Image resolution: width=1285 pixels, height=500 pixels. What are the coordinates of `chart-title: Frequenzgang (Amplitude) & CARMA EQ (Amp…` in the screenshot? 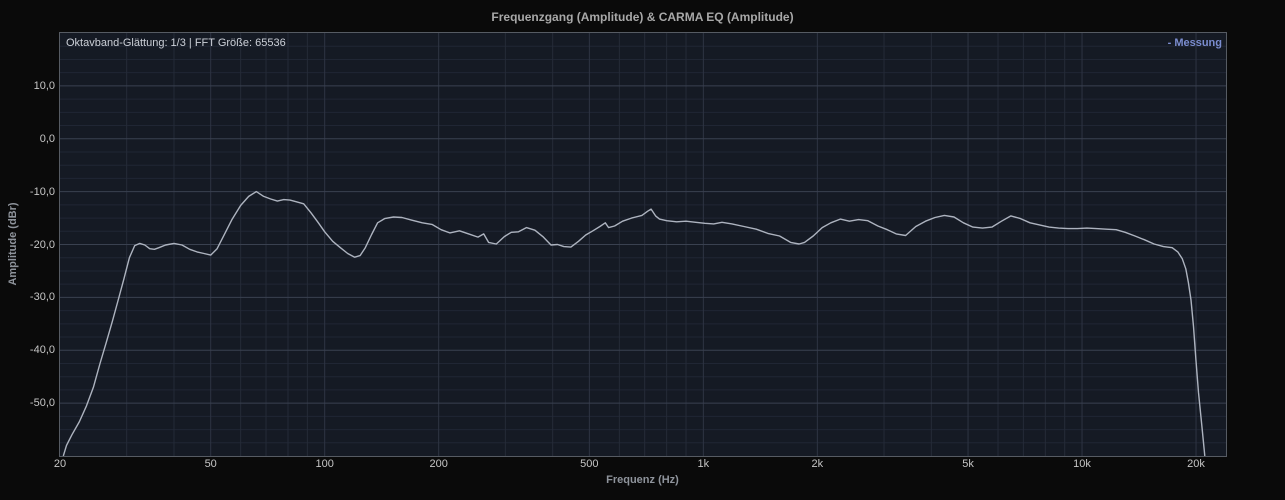 It's located at (642, 17).